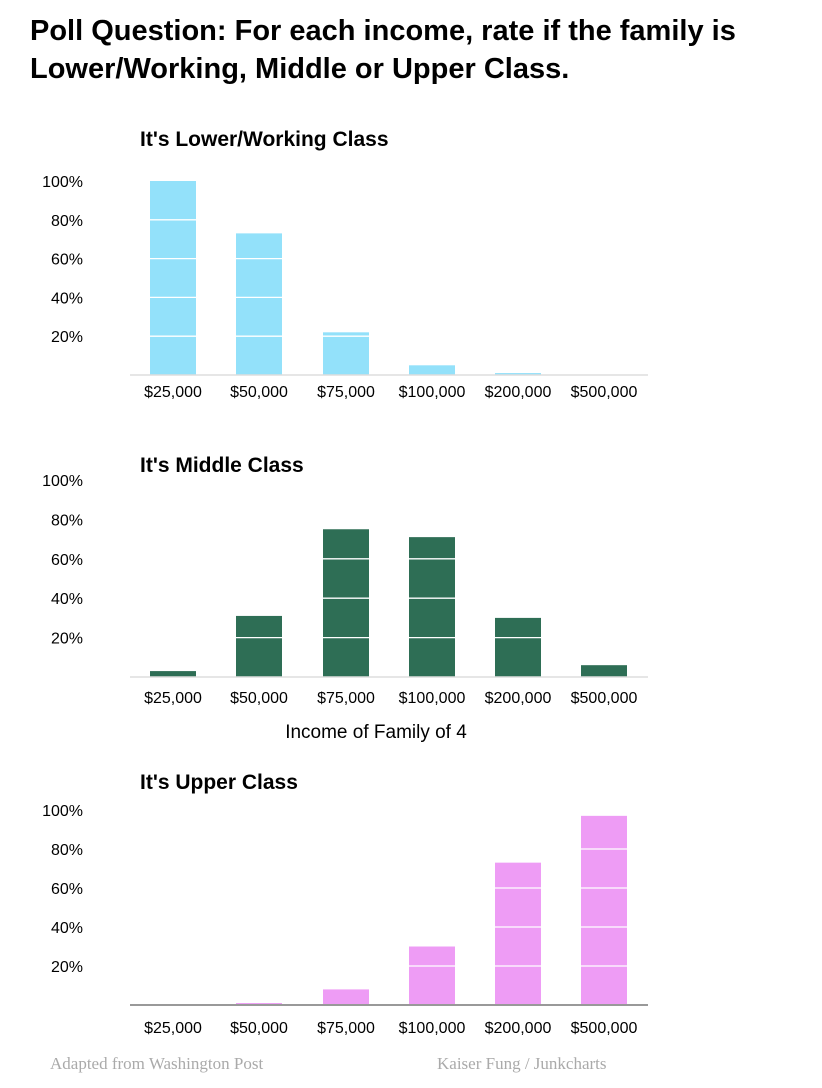 Image resolution: width=822 pixels, height=1088 pixels. Describe the element at coordinates (157, 1063) in the screenshot. I see `footer-source: Adapted from Washington Post` at that location.